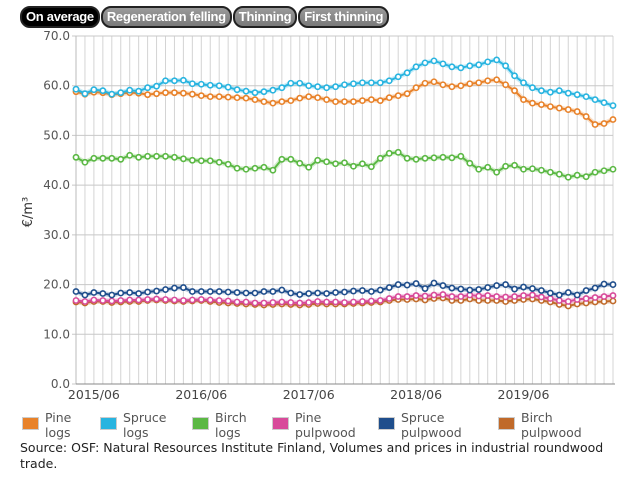  What do you see at coordinates (133, 425) in the screenshot?
I see `legend-item-spruce-logs: Spruce logs` at bounding box center [133, 425].